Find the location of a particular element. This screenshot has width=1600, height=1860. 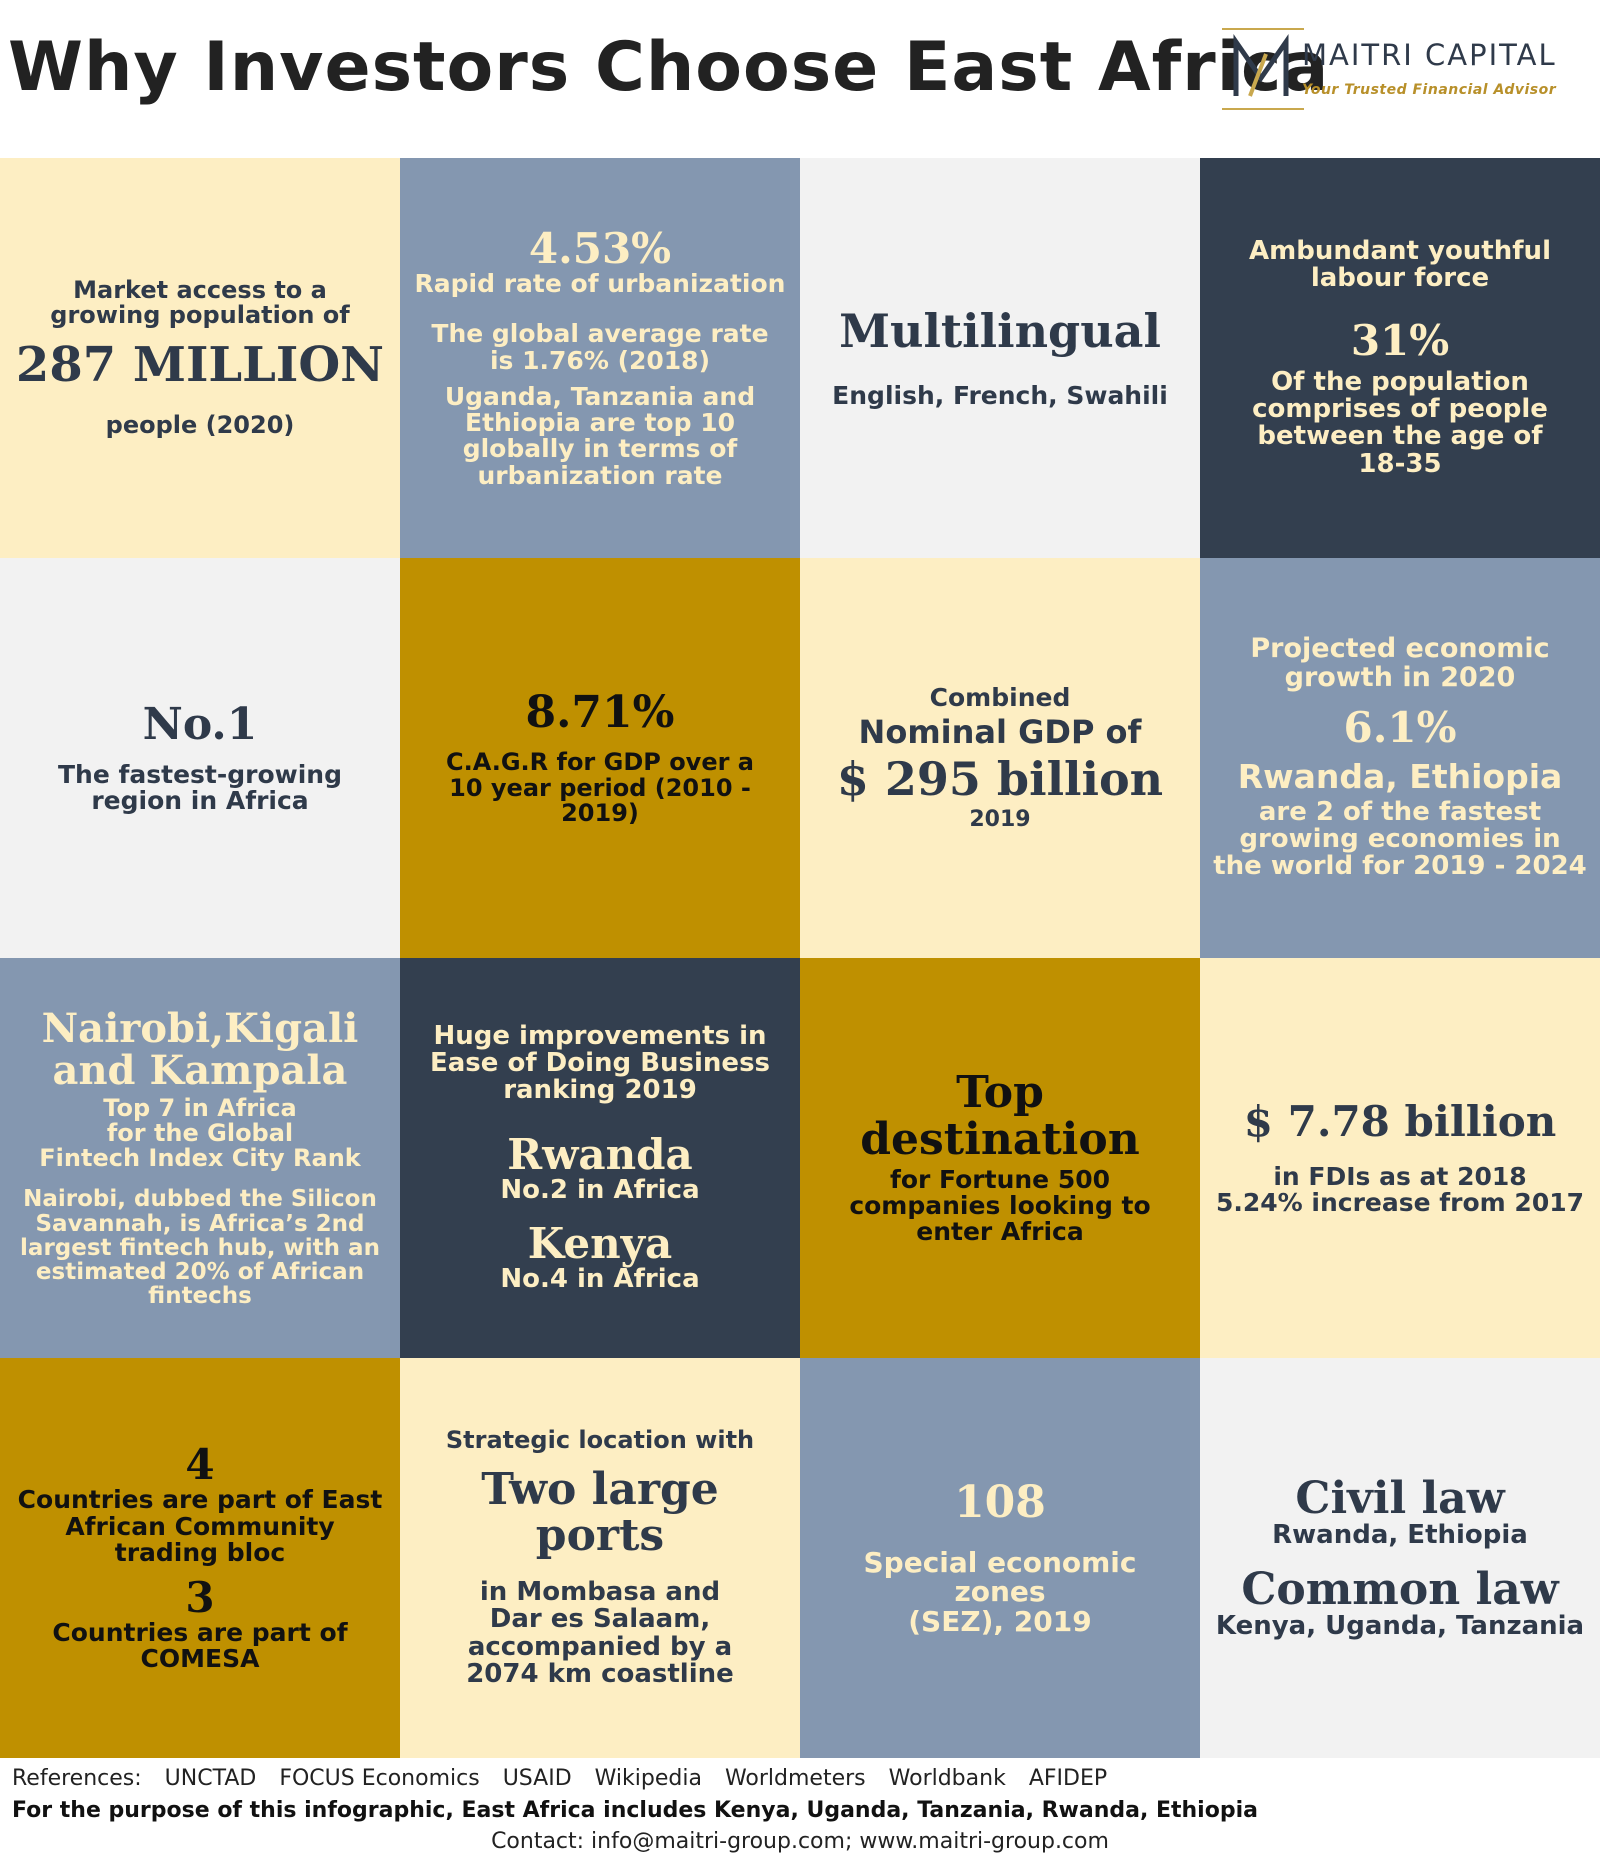

tile-text: 10 year period (2010 - is located at coordinates (600, 787).